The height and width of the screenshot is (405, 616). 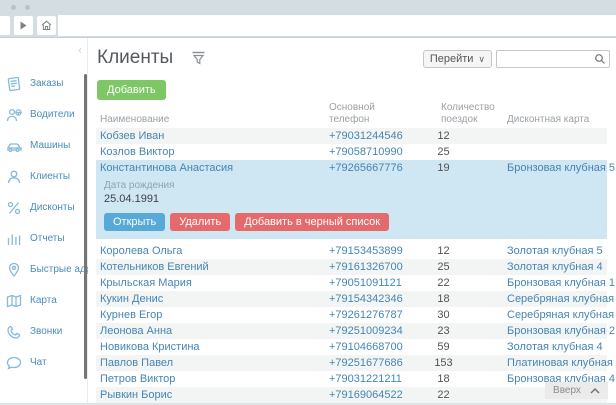 I want to click on column-header-card: Дисконтная карта, so click(x=548, y=119).